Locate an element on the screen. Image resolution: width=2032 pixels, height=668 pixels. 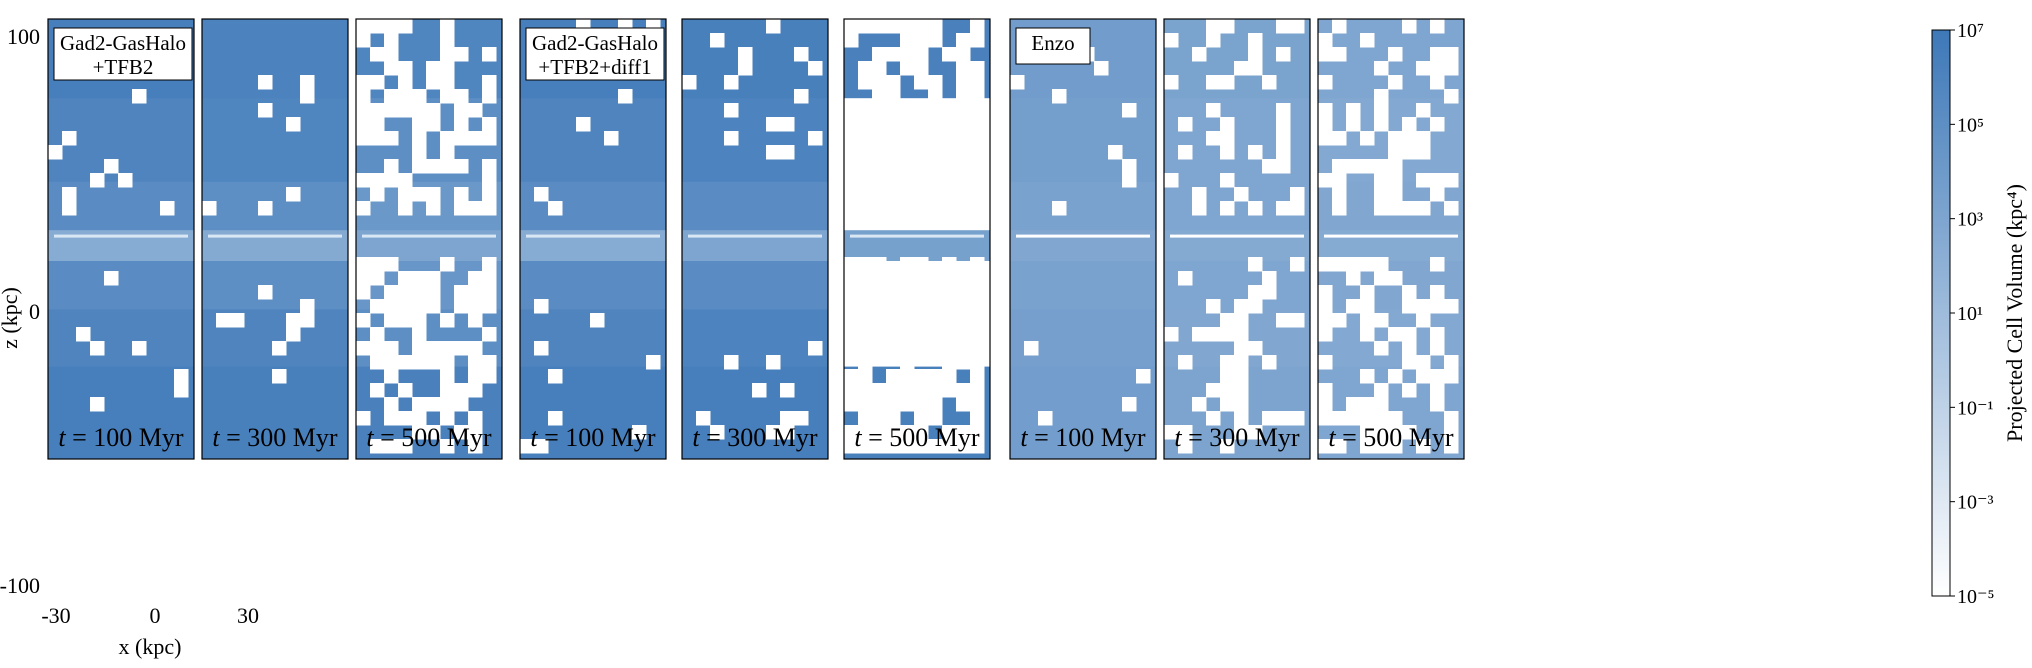
time-label: t = 300 Myr is located at coordinates (755, 437).